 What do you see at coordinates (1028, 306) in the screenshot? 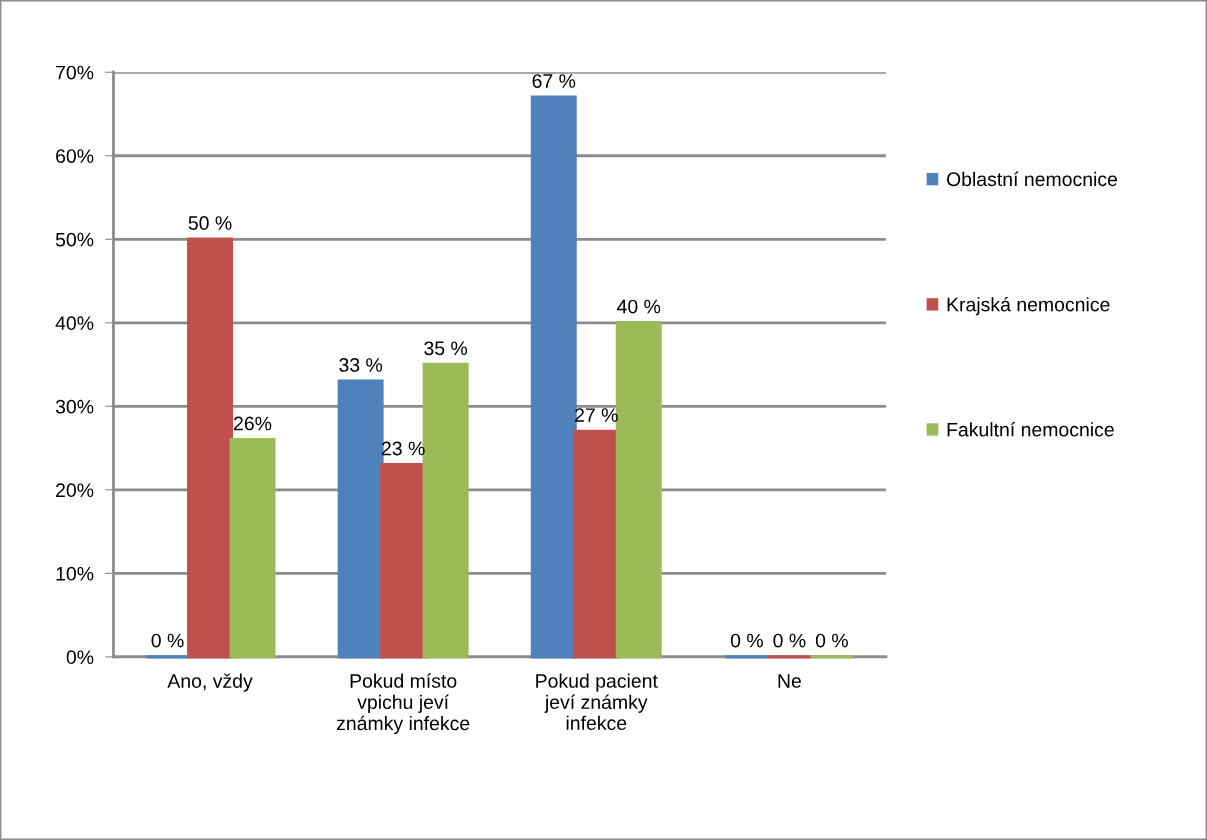
I see `legend-label: Krajská nemocnice` at bounding box center [1028, 306].